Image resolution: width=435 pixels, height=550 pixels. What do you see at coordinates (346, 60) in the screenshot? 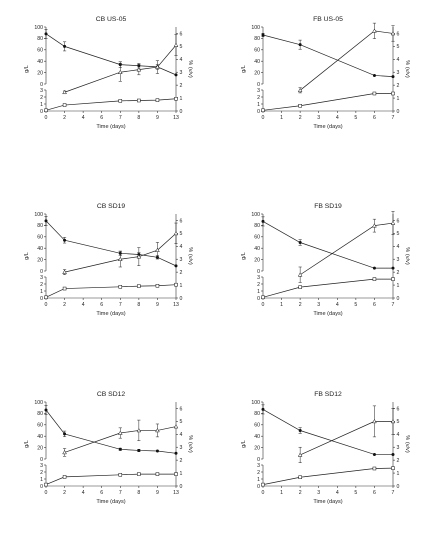
I see `series-line-open-triangle` at bounding box center [346, 60].